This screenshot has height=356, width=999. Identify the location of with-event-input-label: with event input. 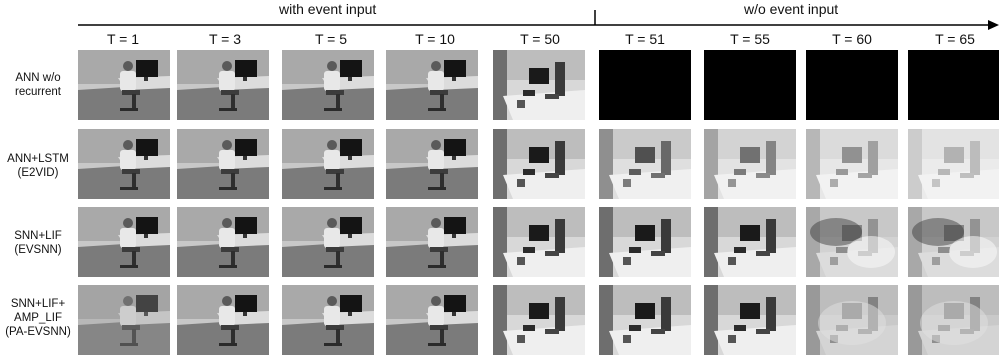
(328, 9).